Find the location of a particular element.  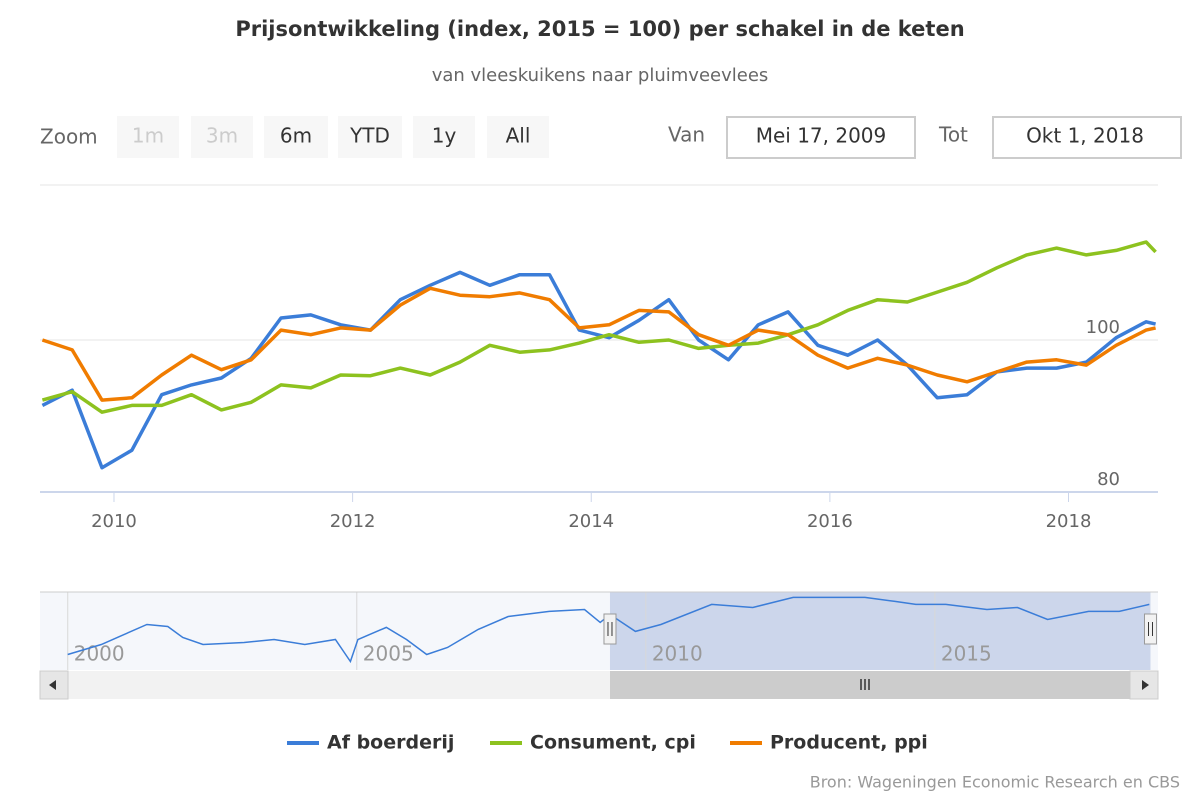

x-tick-label: 2014 is located at coordinates (591, 521).